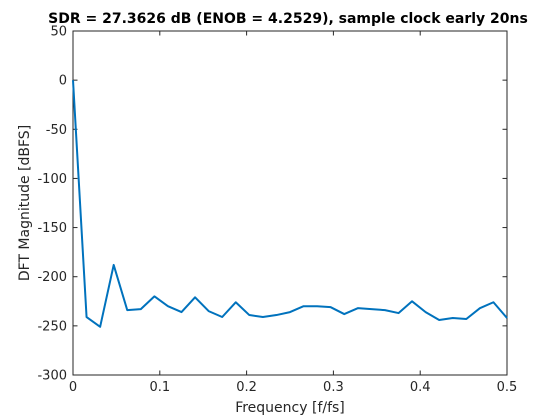 This screenshot has height=420, width=560. Describe the element at coordinates (290, 408) in the screenshot. I see `x-axis-label: Frequency [f/fs]` at that location.